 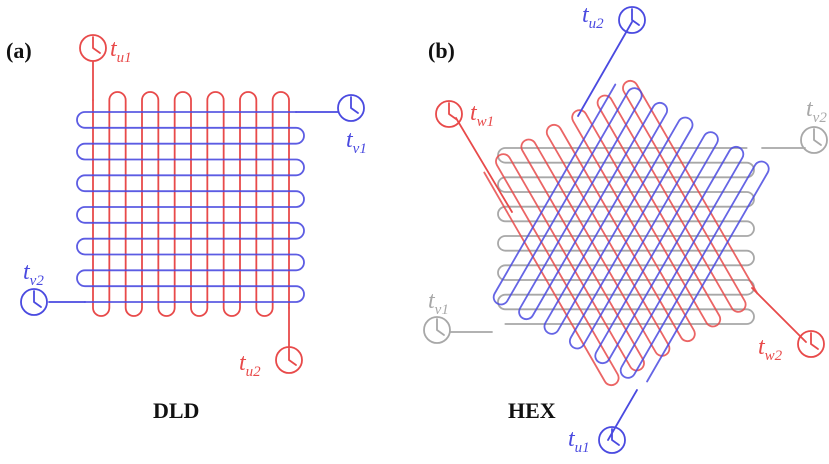 I want to click on dld-u-delay-line, so click(x=191, y=205).